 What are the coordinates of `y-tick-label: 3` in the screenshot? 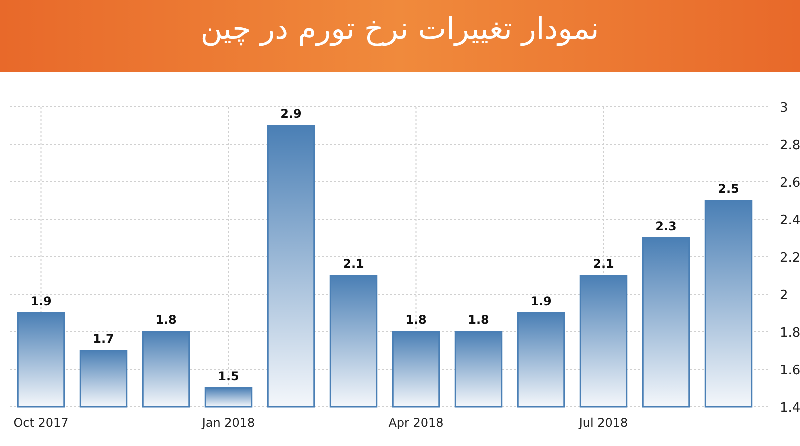 It's located at (784, 108).